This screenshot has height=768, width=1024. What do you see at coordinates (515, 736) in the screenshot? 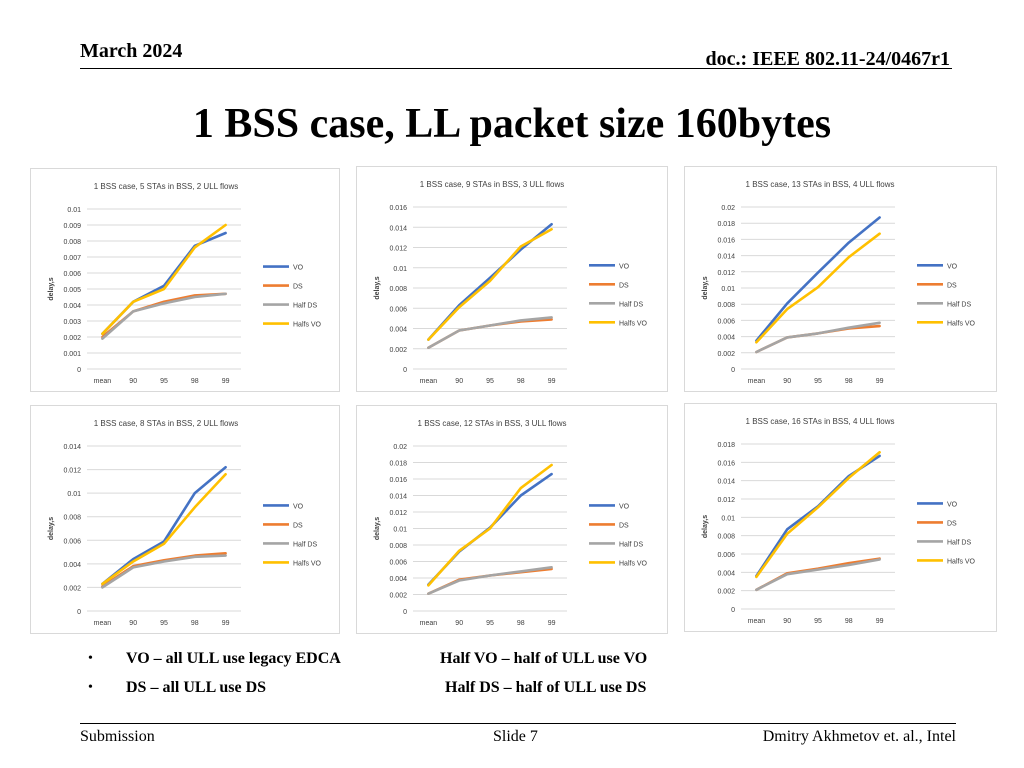
I see `footer-slide-number: Slide 7` at bounding box center [515, 736].